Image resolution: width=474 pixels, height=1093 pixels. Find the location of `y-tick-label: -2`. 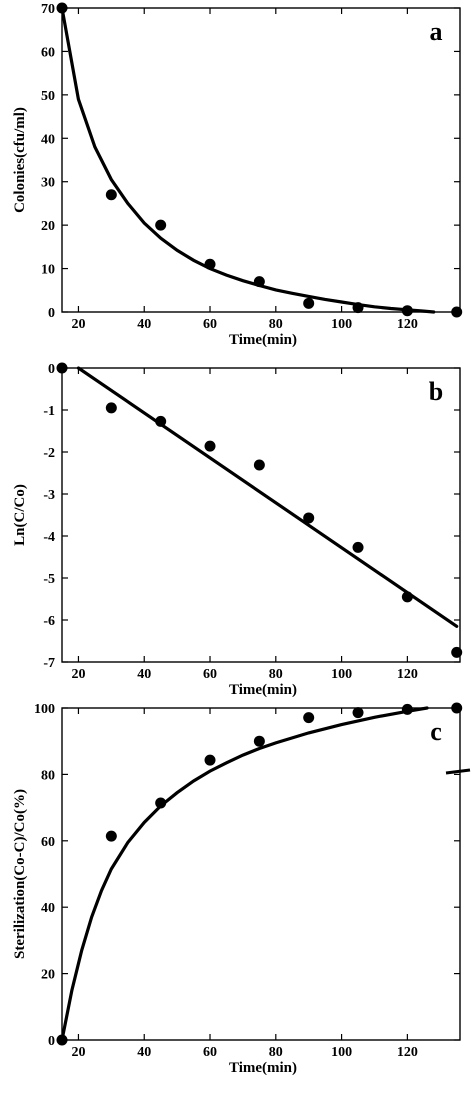

y-tick-label: -2 is located at coordinates (49, 453).